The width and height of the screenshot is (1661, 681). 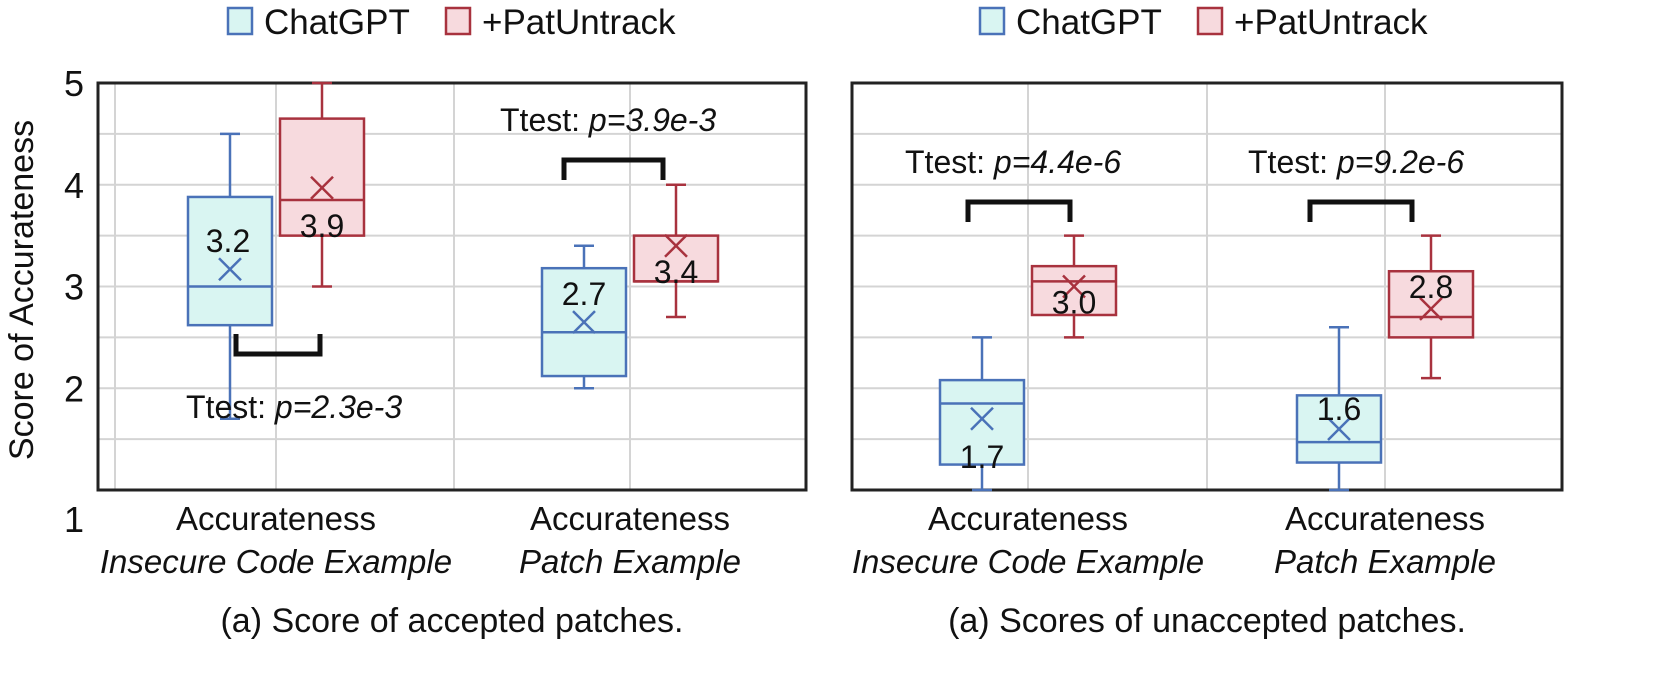 What do you see at coordinates (74, 83) in the screenshot?
I see `y-tick-label: 5` at bounding box center [74, 83].